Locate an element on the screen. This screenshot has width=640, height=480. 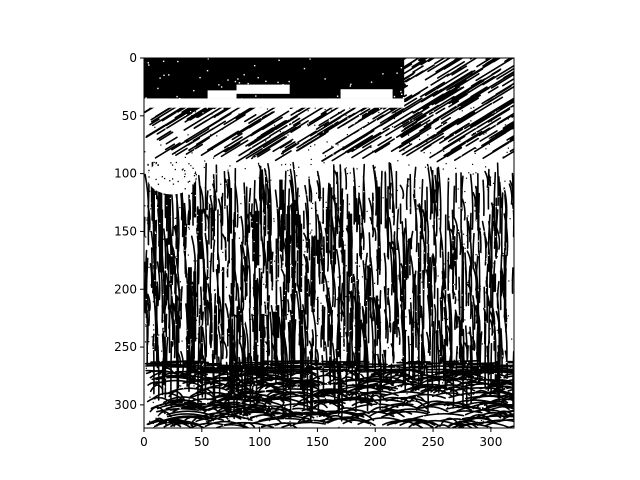
x-tick-label: 150 is located at coordinates (317, 442).